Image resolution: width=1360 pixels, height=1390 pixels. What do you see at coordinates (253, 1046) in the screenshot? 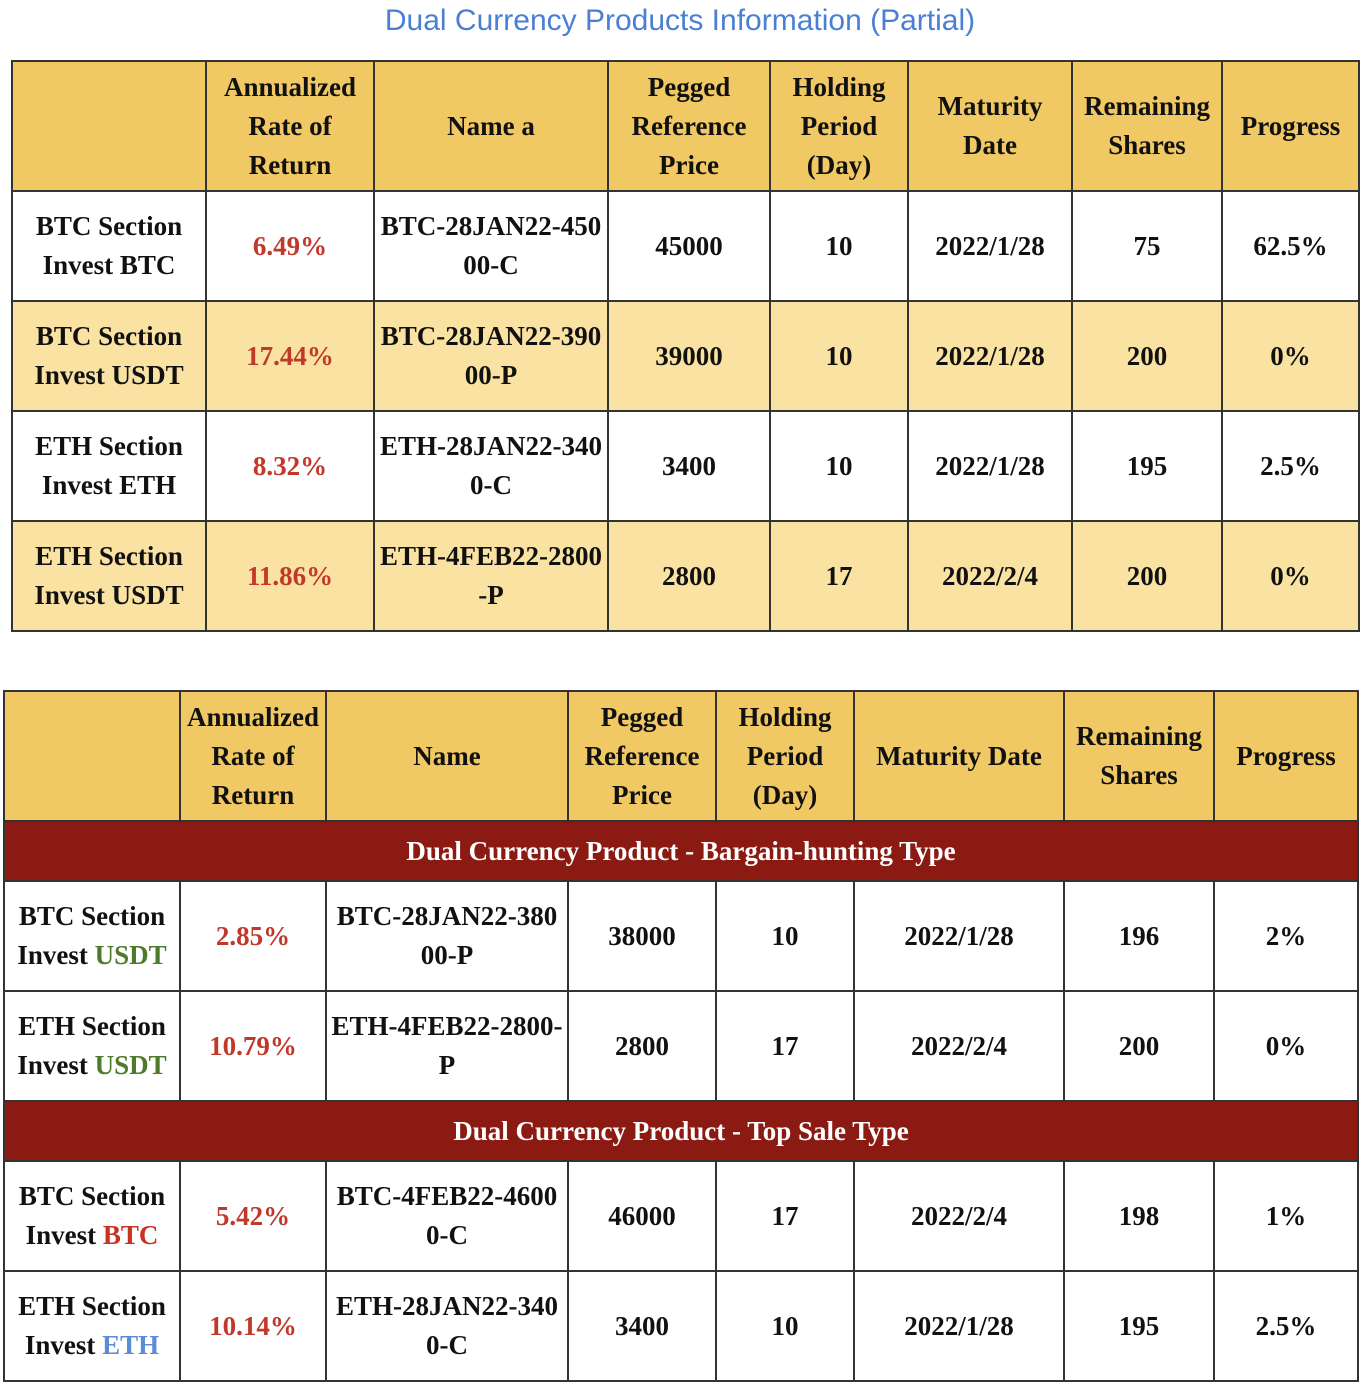
I see `cell: 10.79%` at bounding box center [253, 1046].